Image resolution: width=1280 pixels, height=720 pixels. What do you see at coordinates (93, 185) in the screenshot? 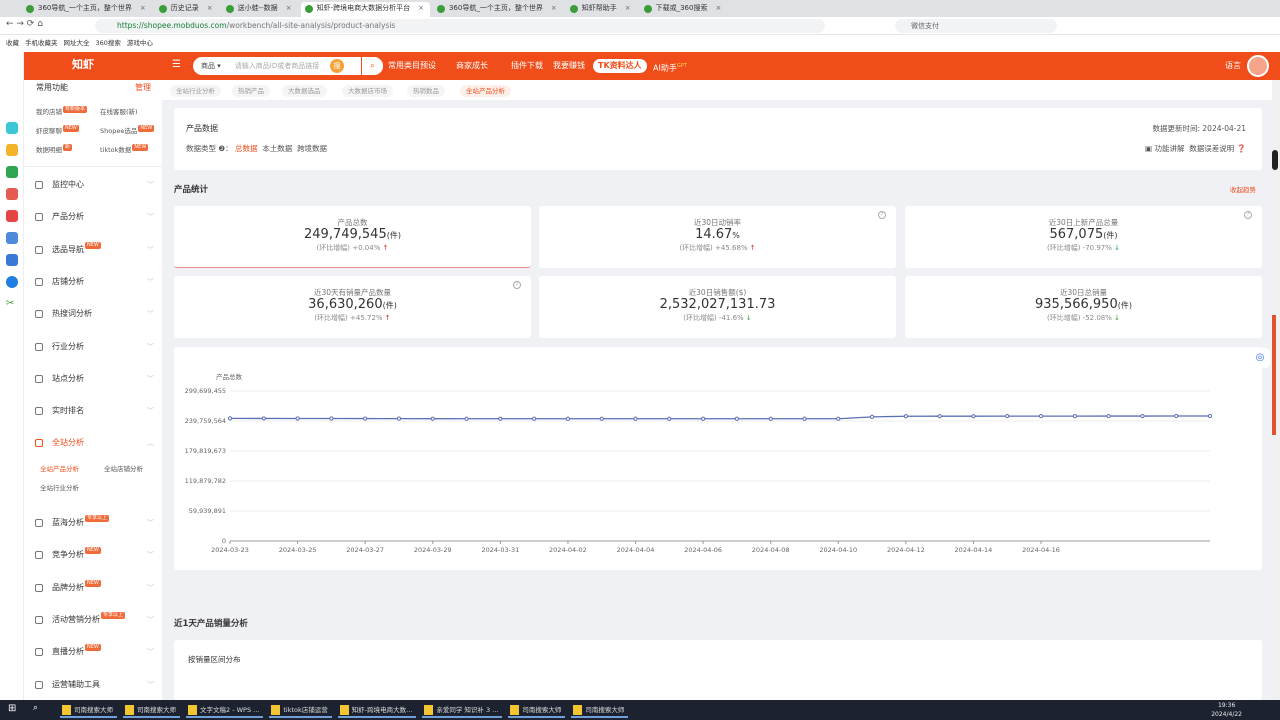
I see `sidebar-item: 监控中心 ﹀` at bounding box center [93, 185].